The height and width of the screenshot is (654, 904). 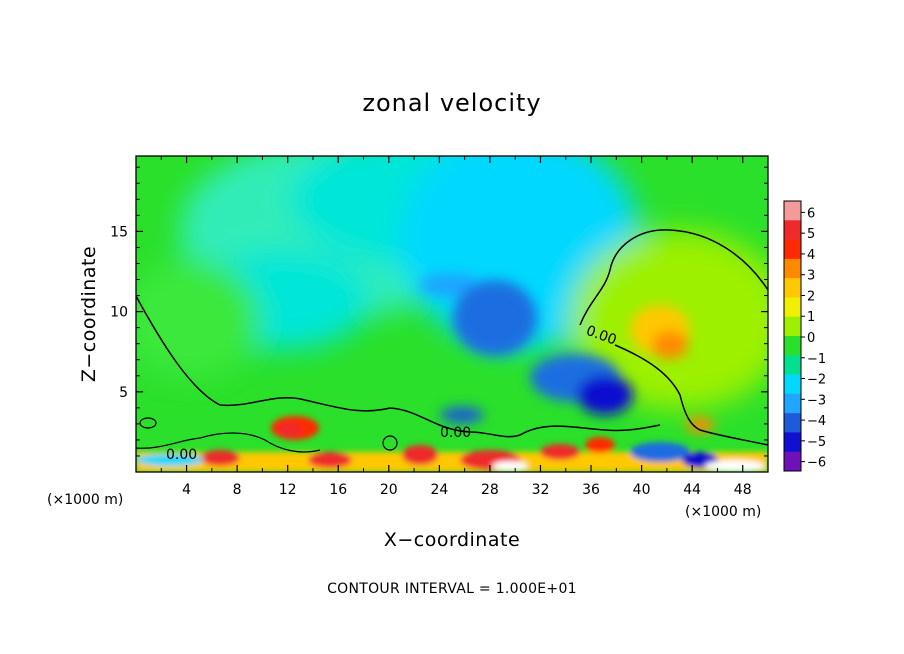 I want to click on y-axis-title: Z−coordinate, so click(x=89, y=314).